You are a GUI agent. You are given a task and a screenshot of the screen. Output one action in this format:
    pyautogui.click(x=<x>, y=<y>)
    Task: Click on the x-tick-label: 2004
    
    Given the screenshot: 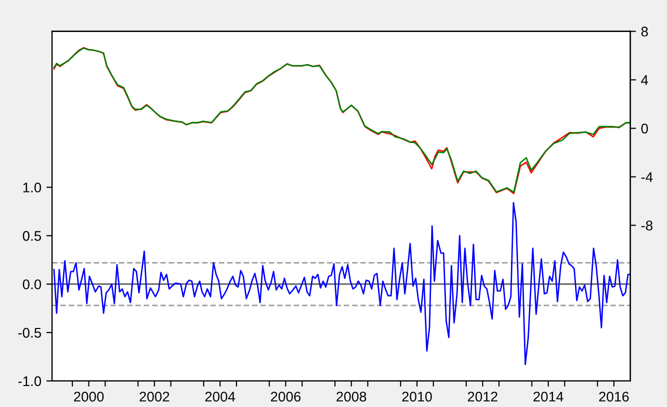 What is the action you would take?
    pyautogui.click(x=220, y=397)
    